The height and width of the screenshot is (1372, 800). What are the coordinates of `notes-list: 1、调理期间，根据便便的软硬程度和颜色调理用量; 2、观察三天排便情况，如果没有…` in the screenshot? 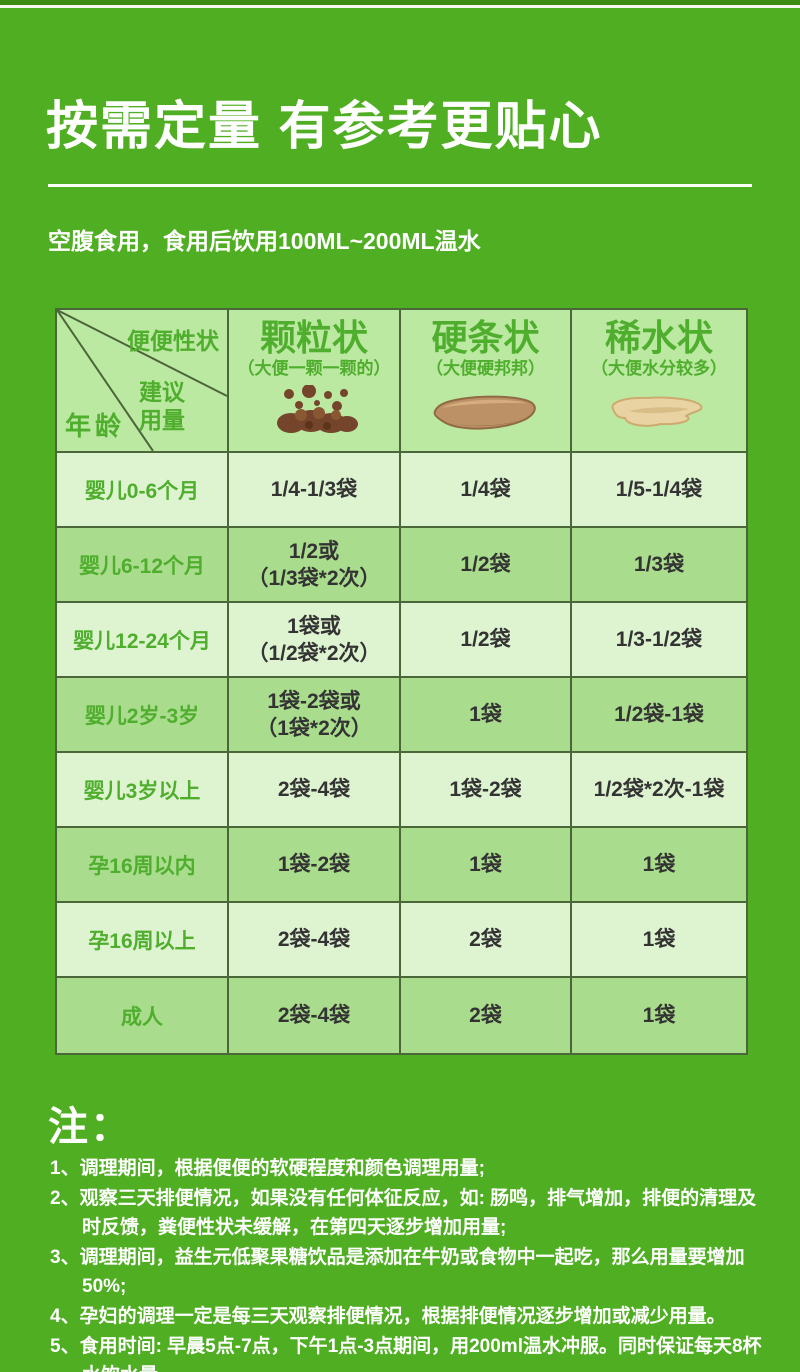 It's located at (408, 1263).